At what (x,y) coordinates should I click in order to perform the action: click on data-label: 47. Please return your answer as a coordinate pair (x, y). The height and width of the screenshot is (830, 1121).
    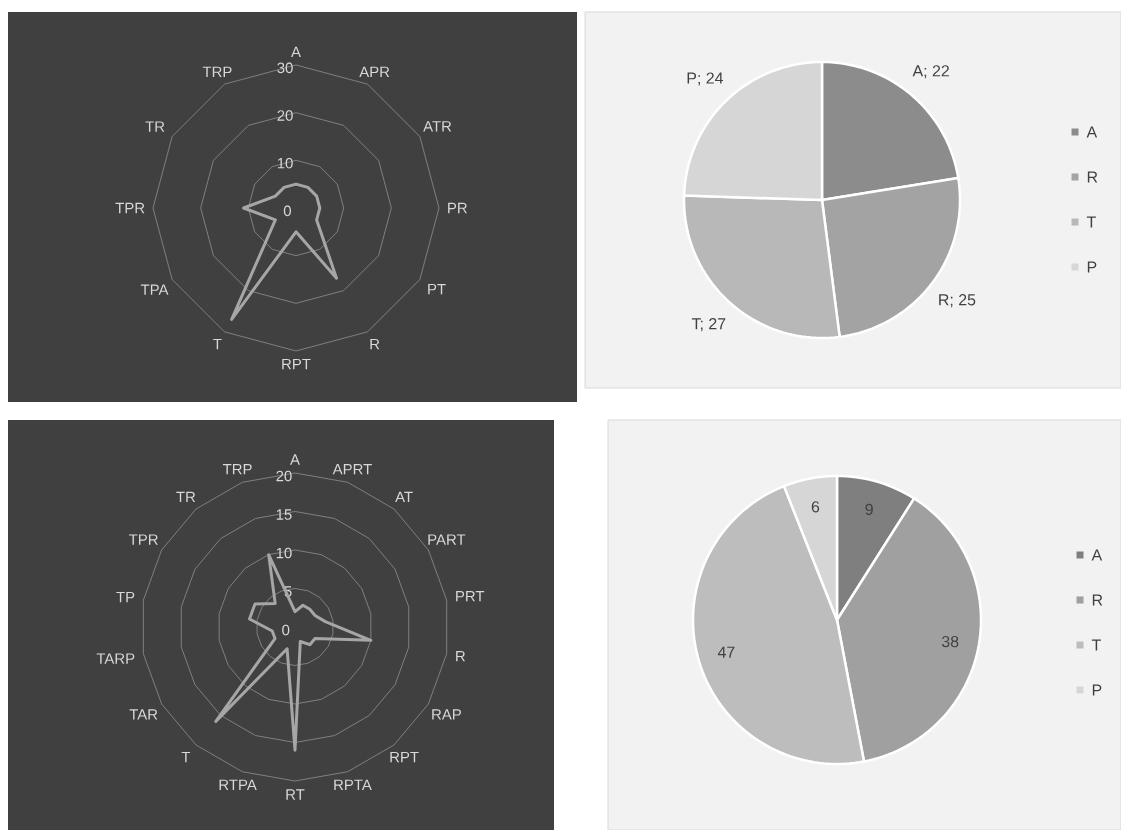
    Looking at the image, I should click on (726, 652).